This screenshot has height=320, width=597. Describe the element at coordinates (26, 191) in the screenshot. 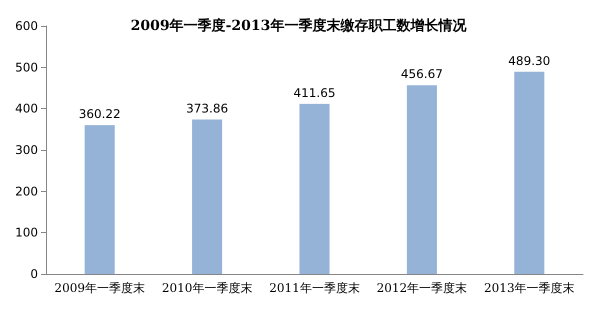

I see `y-tick-label: 200` at that location.